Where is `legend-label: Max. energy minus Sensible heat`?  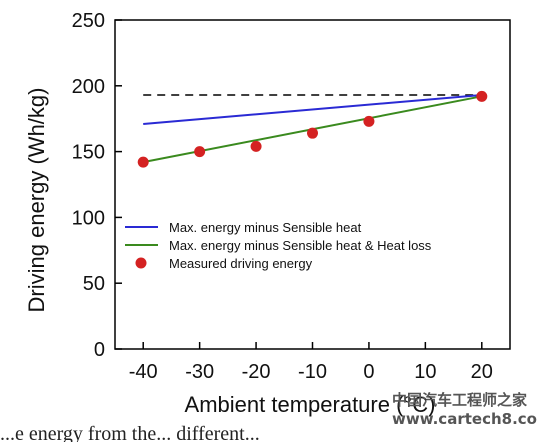
legend-label: Max. energy minus Sensible heat is located at coordinates (265, 227).